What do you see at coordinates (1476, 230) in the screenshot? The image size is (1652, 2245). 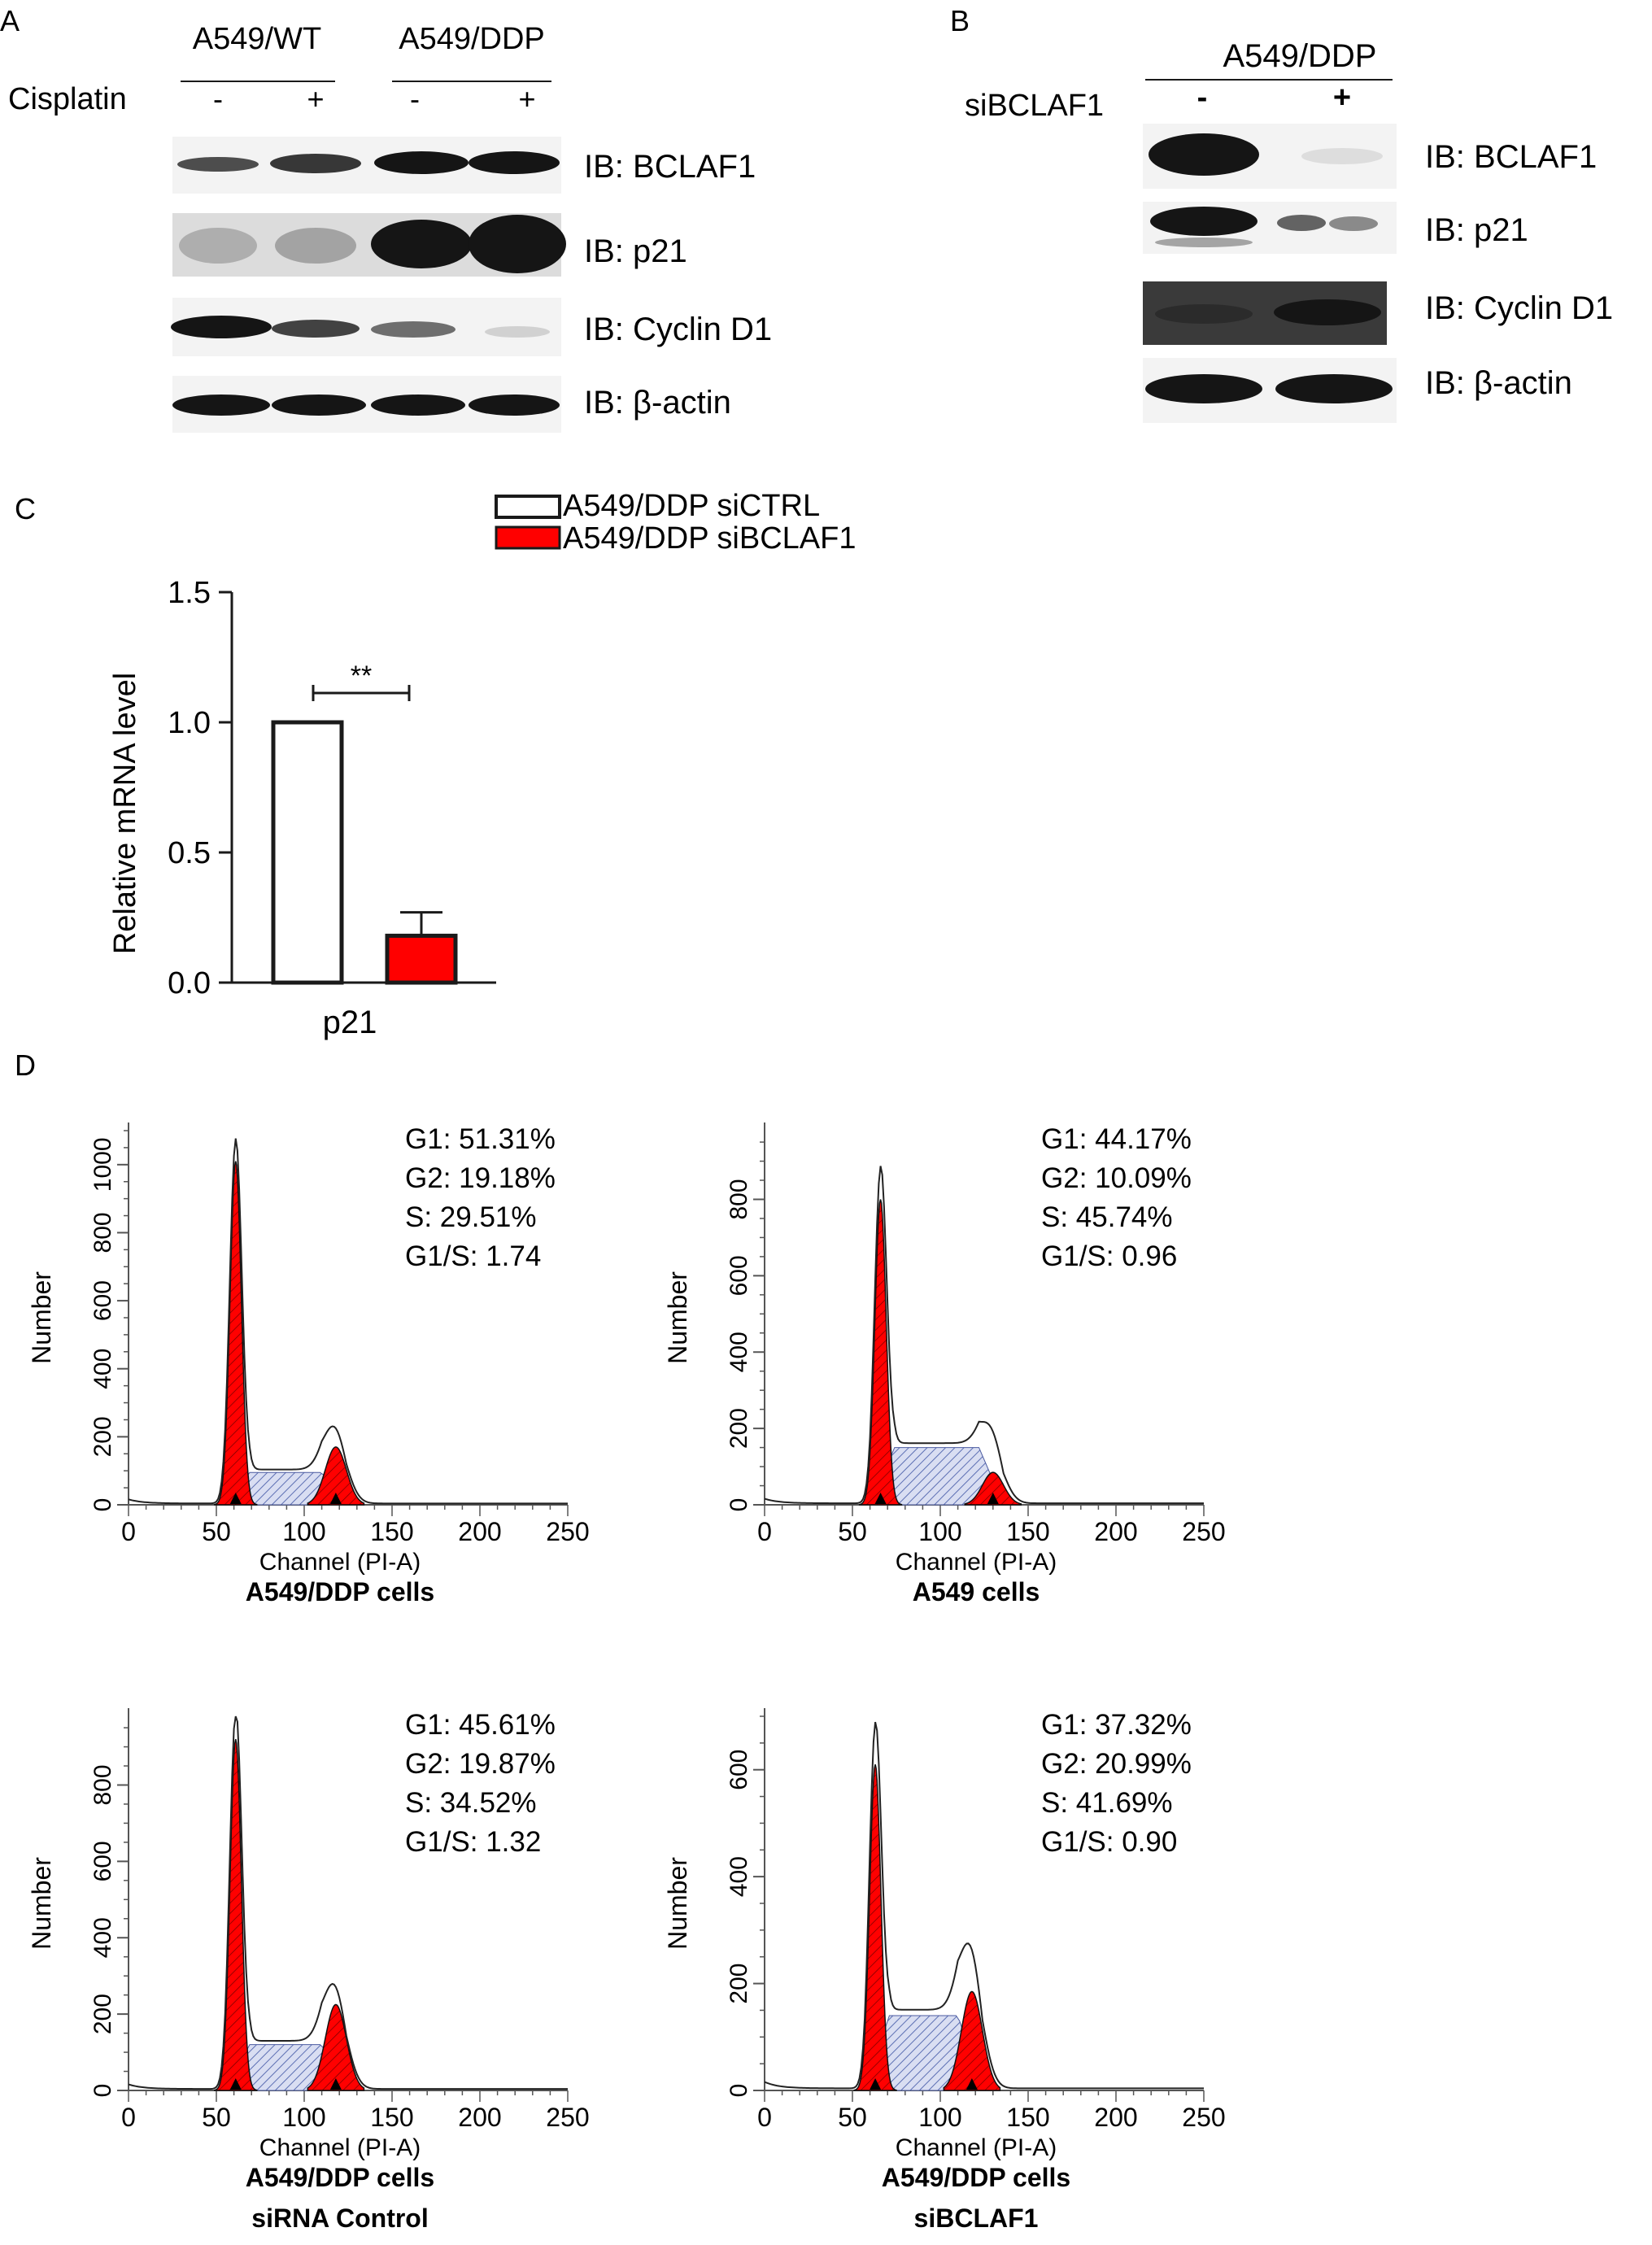 I see `blot-label-b-p21: IB: p21` at bounding box center [1476, 230].